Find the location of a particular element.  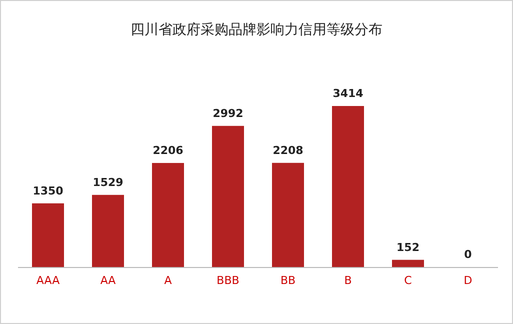

data-label: 152 is located at coordinates (408, 247).